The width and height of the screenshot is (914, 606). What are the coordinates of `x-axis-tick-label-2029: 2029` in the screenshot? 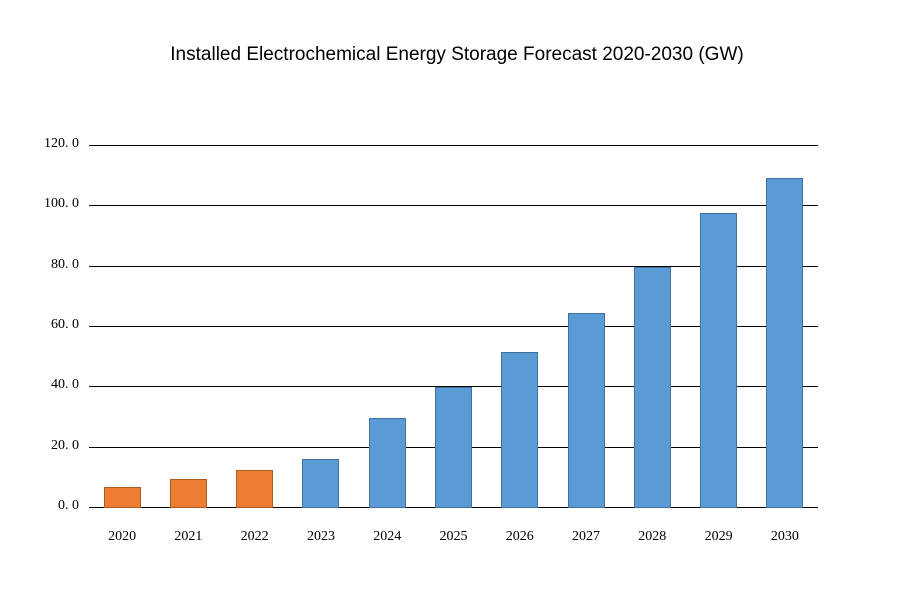 It's located at (718, 536).